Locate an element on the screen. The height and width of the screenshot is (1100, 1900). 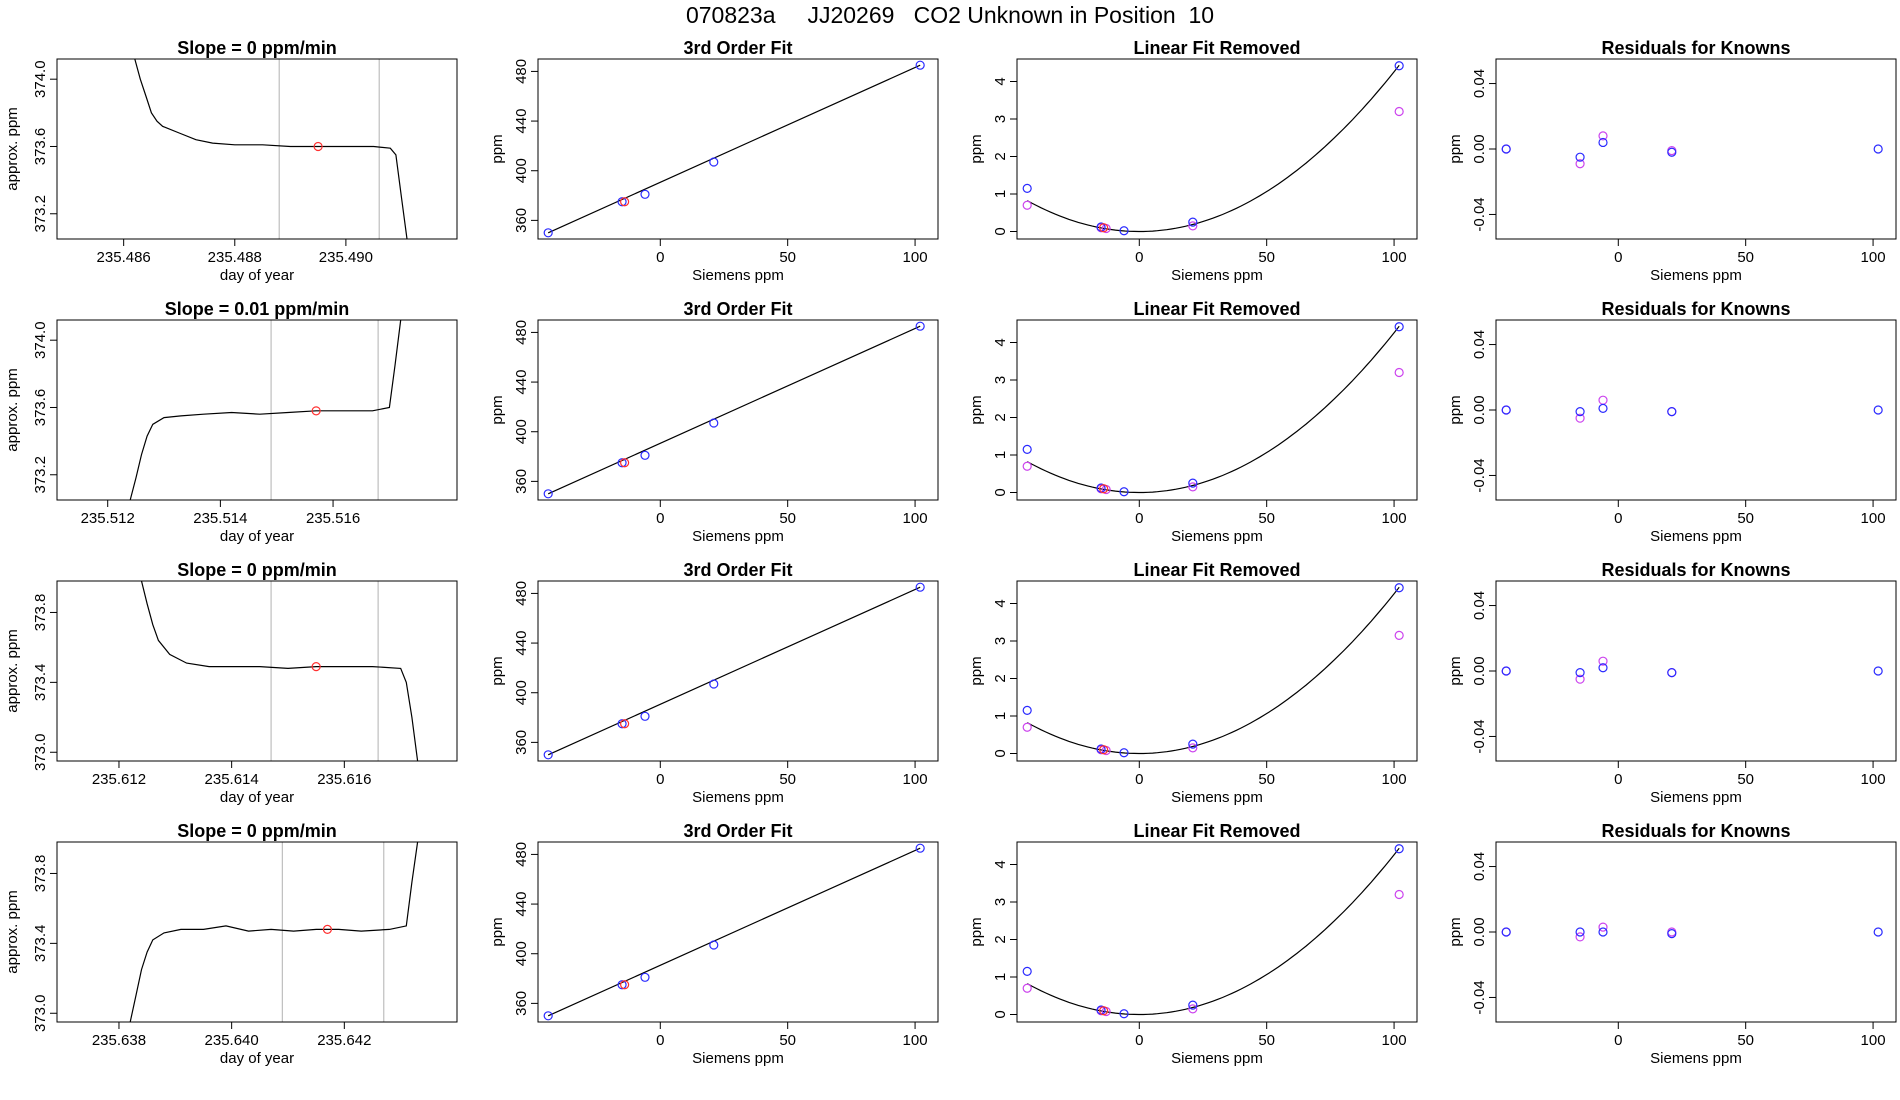
panel-title: Slope = 0.01 ppm/min is located at coordinates (257, 309).